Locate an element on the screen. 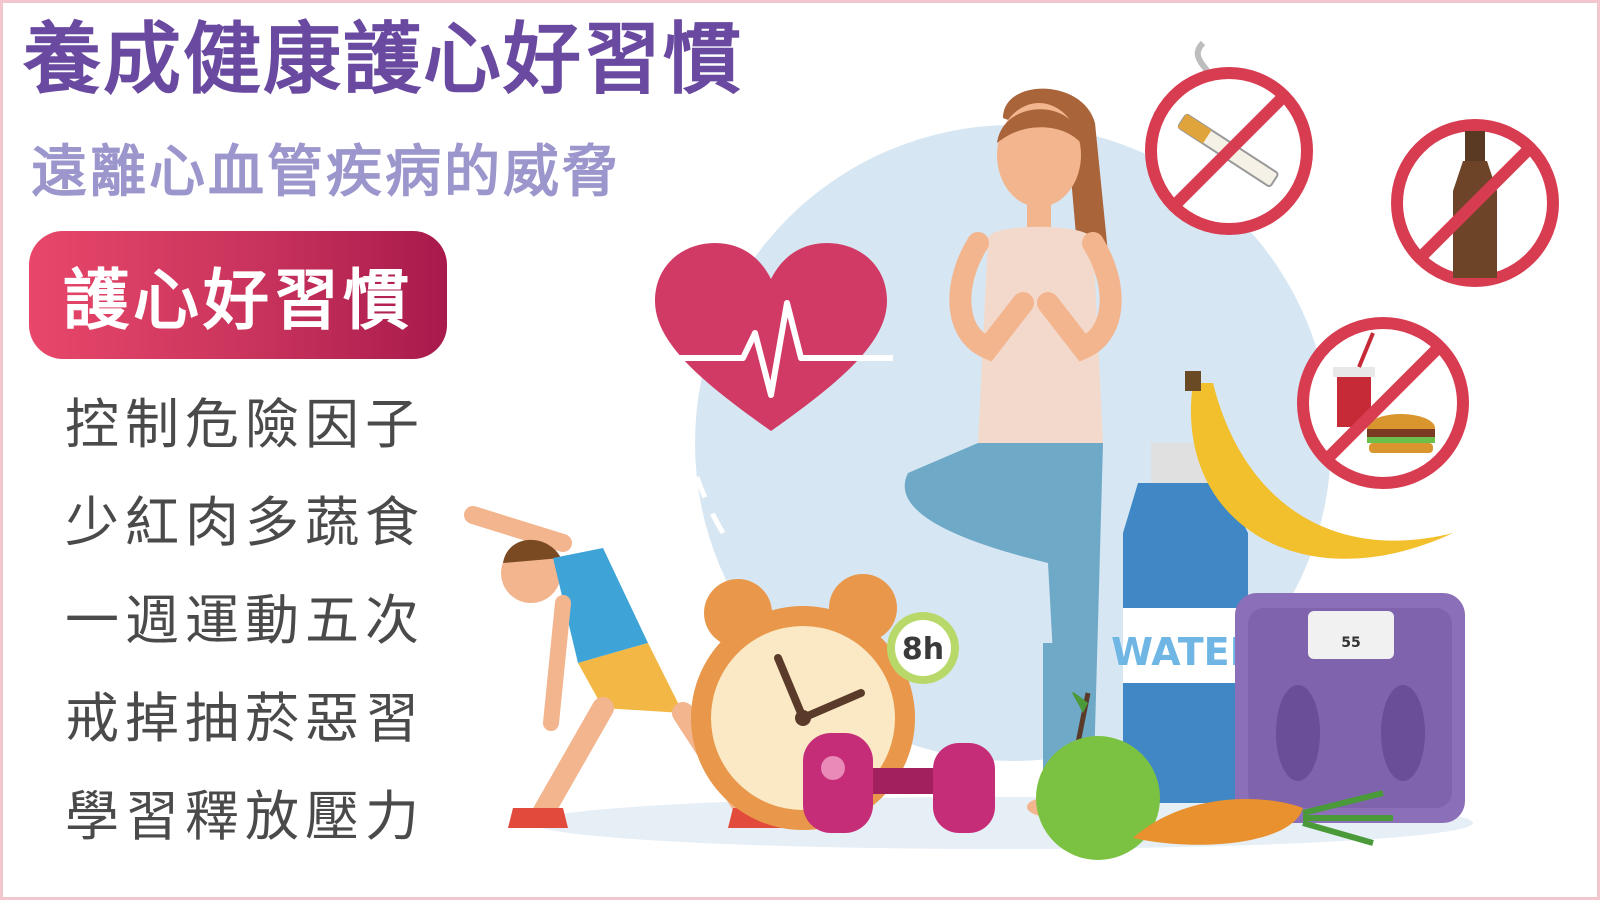 The image size is (1600, 900). clock-badge-text: 8h is located at coordinates (923, 649).